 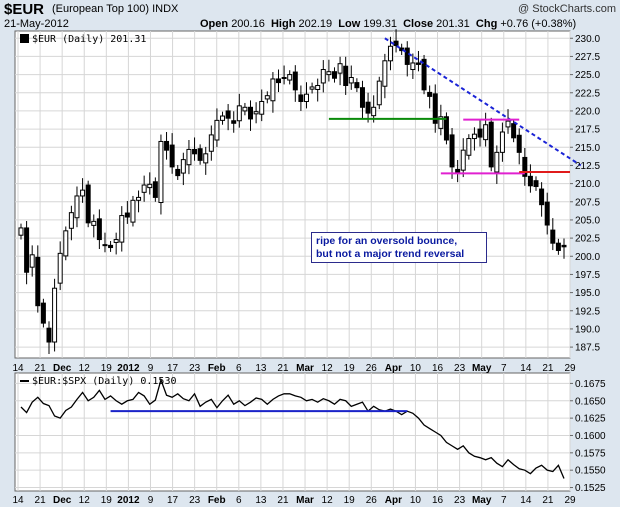 I want to click on y-tick-label-main: 197.5, so click(x=587, y=275).